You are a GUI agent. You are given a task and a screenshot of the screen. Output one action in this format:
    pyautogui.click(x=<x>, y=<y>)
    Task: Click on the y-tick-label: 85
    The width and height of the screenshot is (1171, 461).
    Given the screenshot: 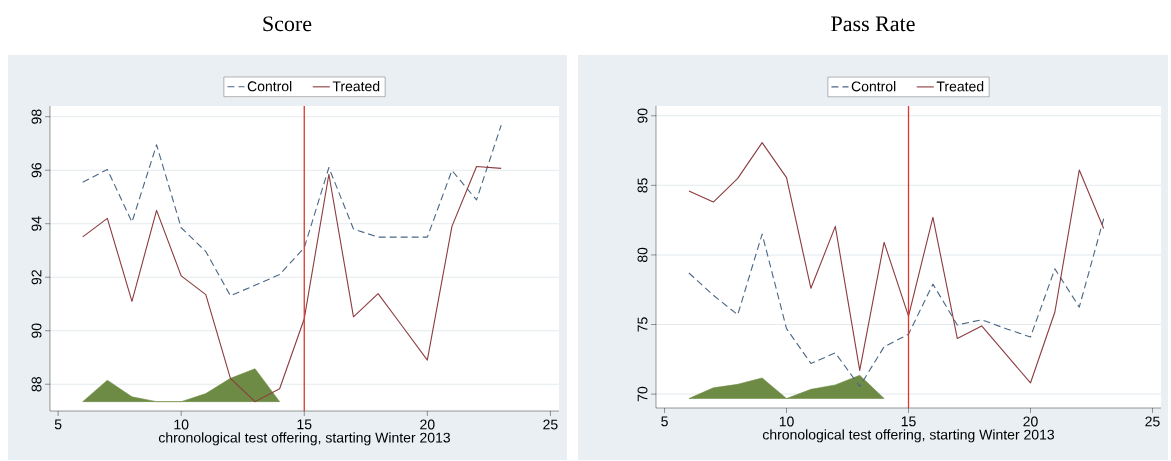 What is the action you would take?
    pyautogui.click(x=642, y=185)
    